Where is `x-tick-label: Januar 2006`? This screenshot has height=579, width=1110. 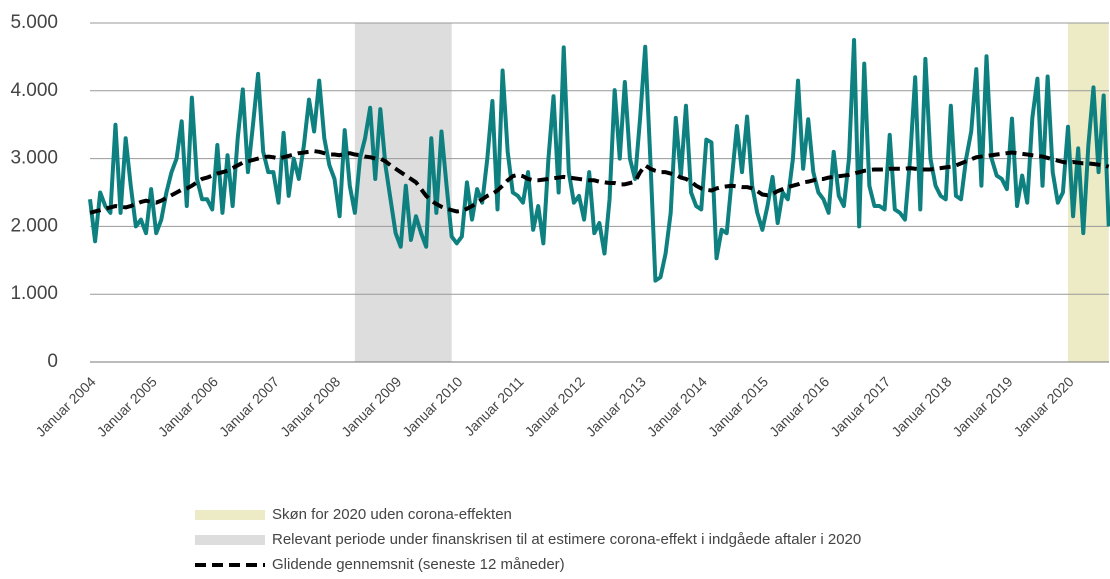 x-tick-label: Januar 2006 is located at coordinates (188, 406).